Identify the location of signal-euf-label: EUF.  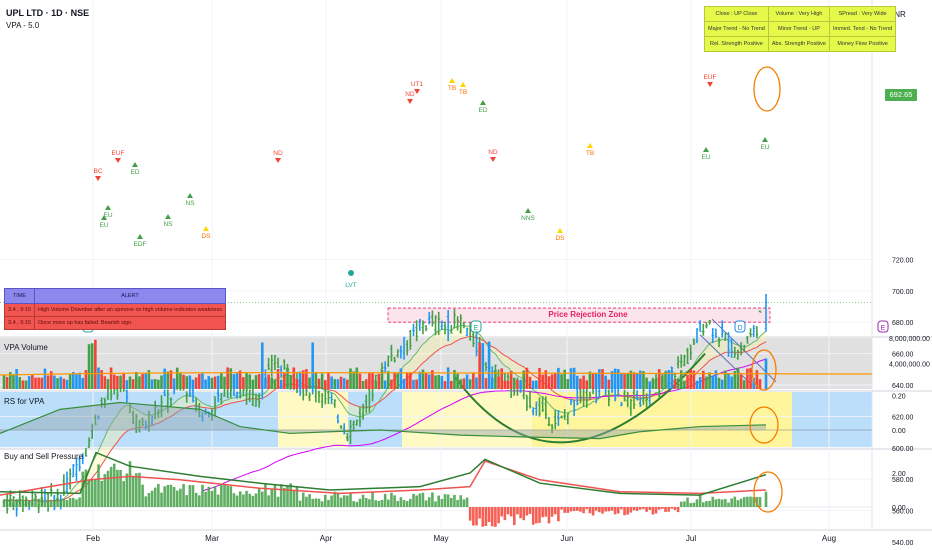
(710, 77).